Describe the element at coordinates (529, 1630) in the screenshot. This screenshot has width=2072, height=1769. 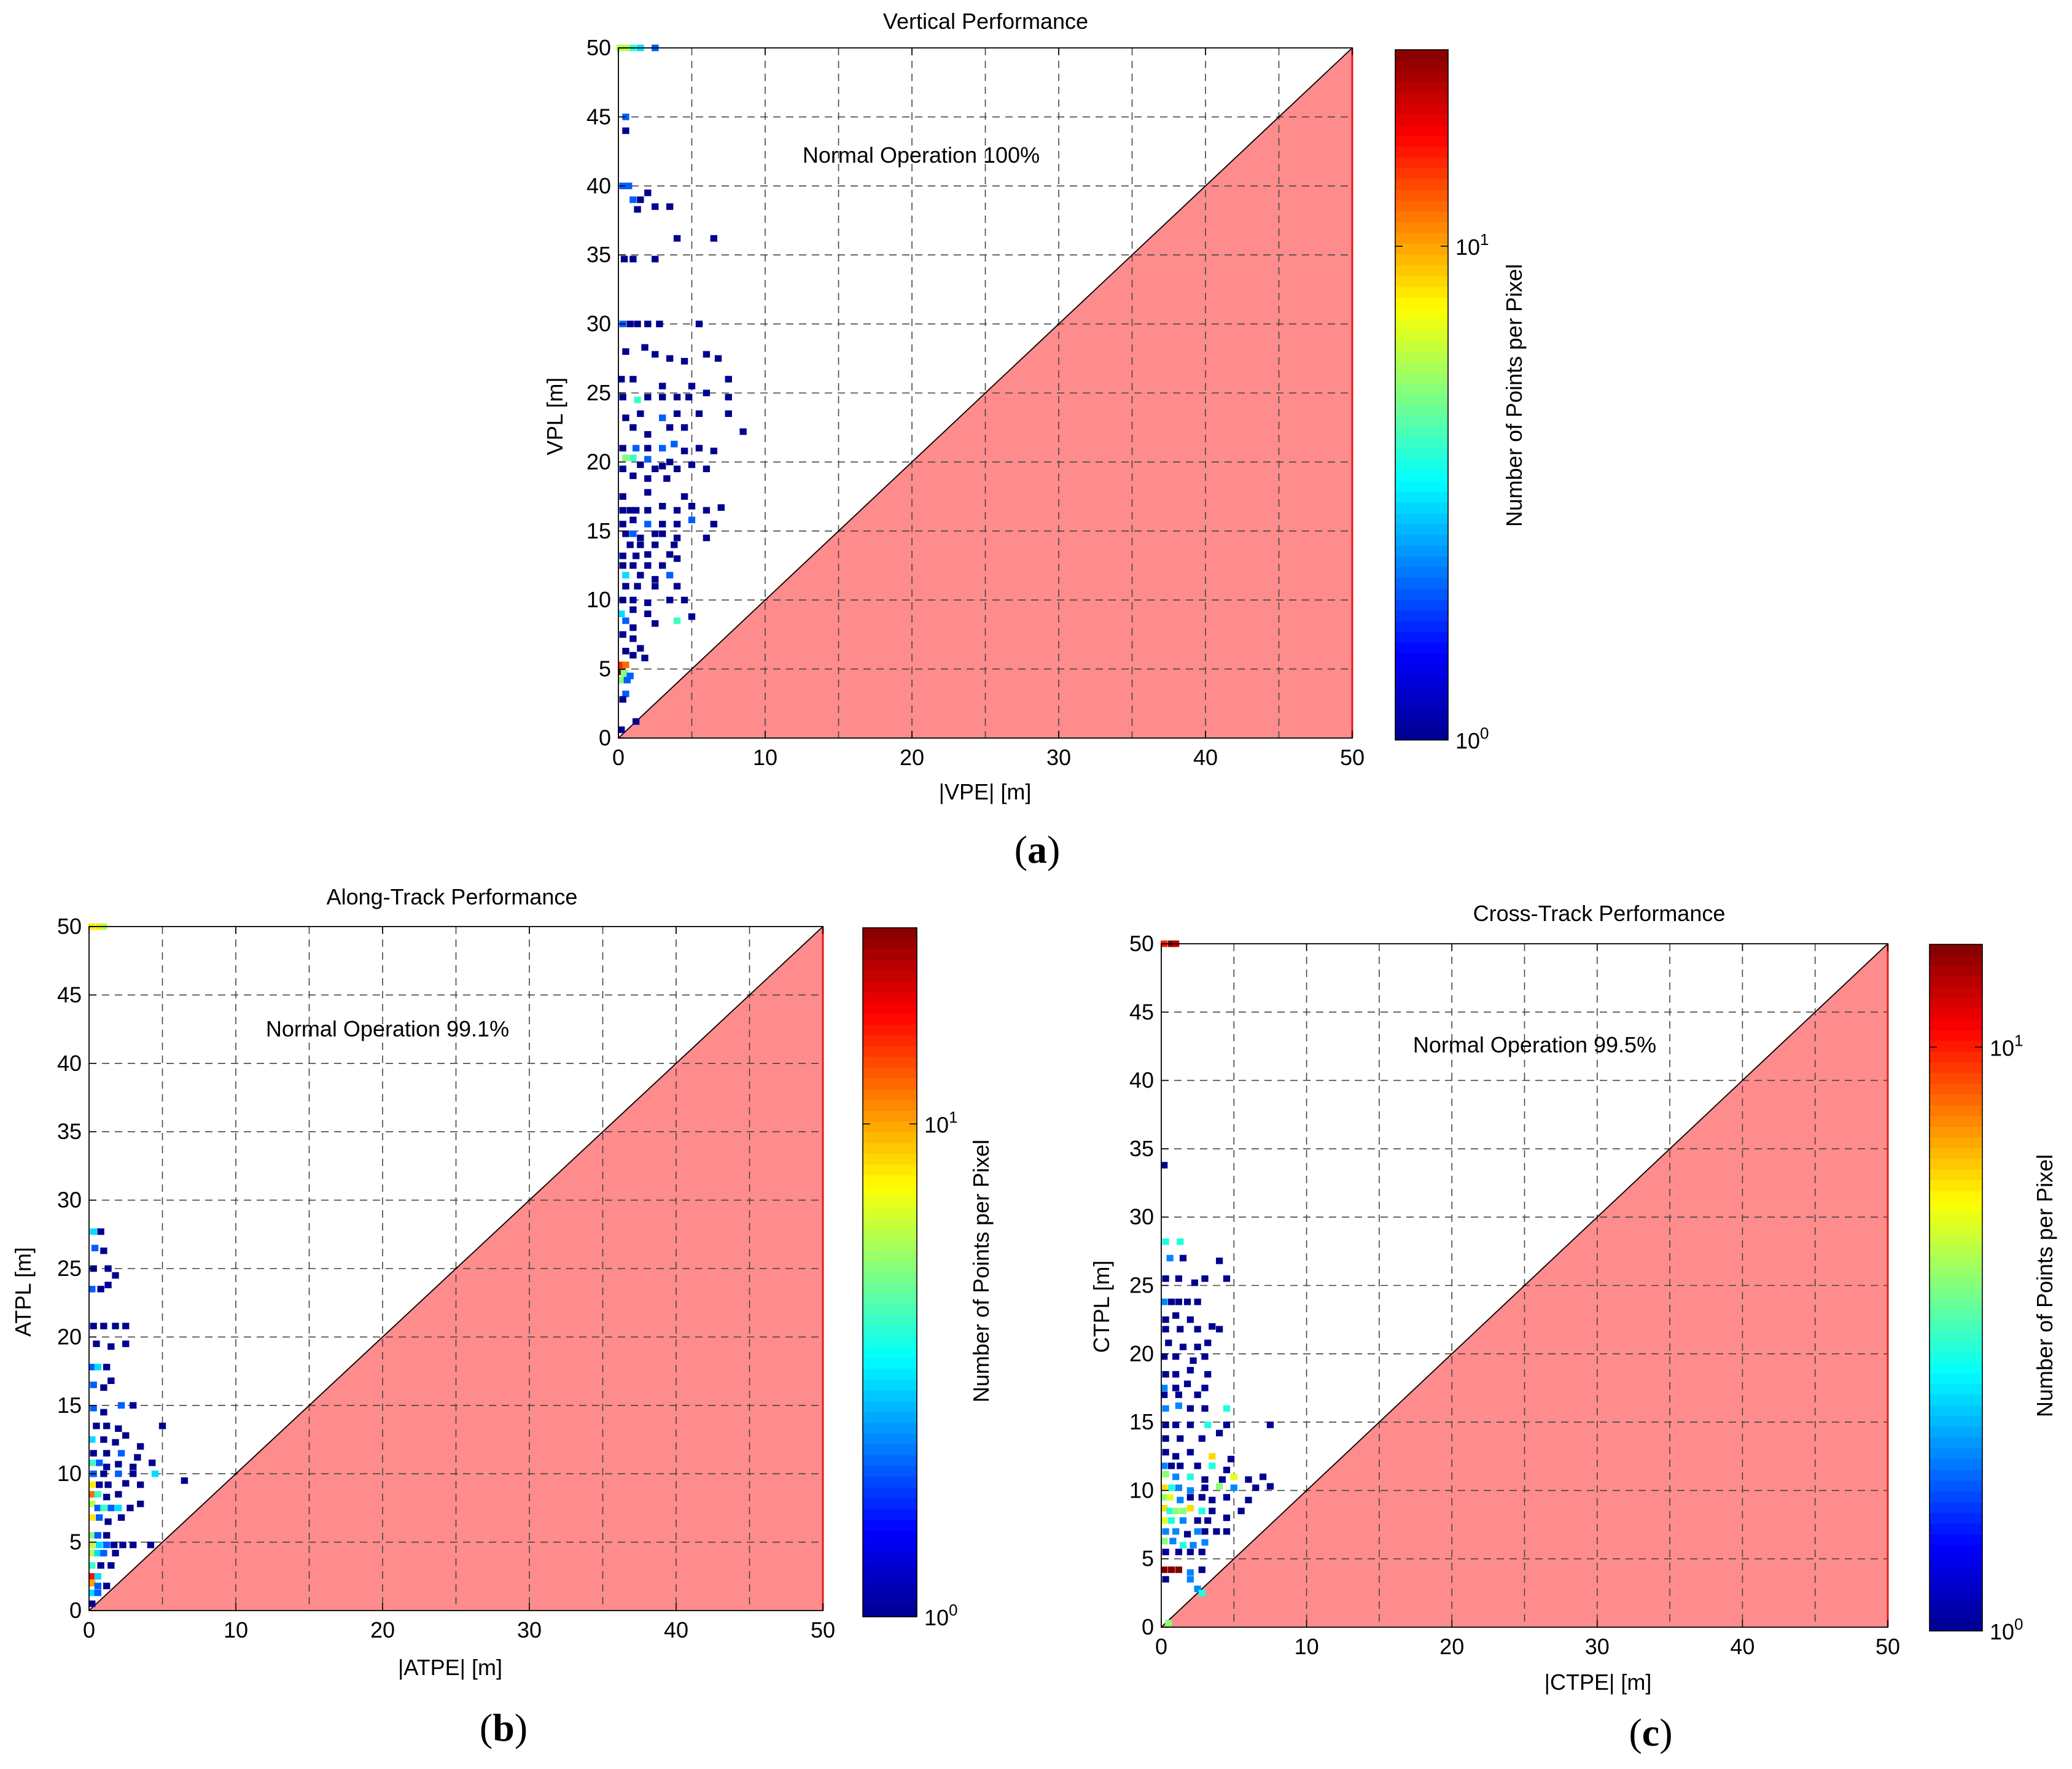
I see `x-tick-label: 30` at that location.